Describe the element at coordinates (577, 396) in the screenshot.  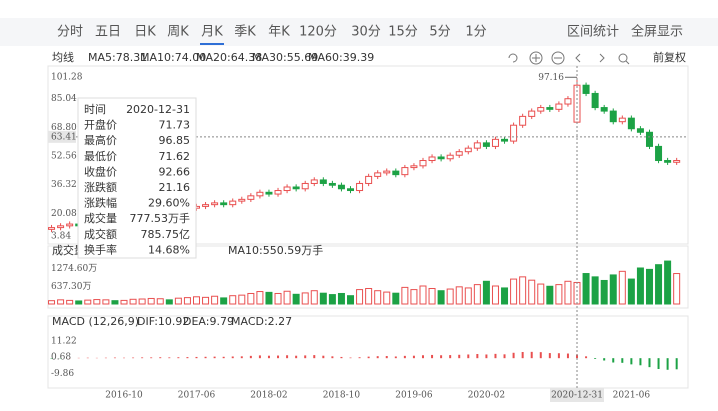
I see `x-tick-label: 2020-12-31` at that location.